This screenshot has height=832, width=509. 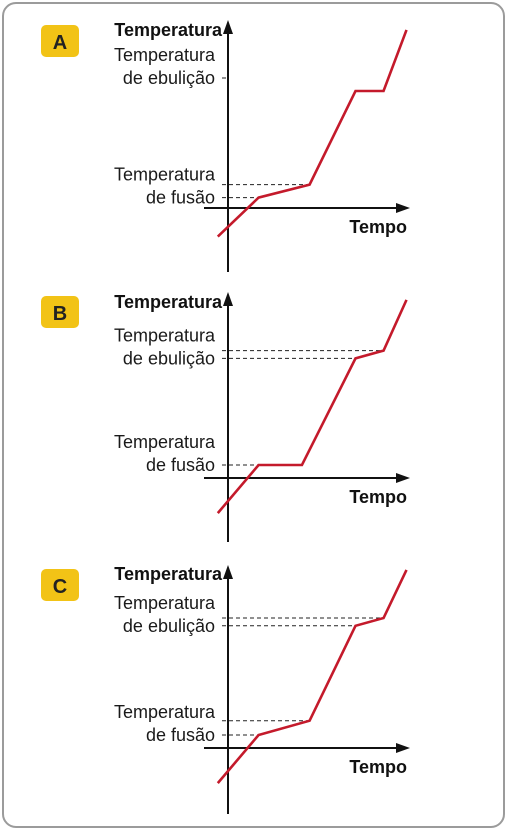 I want to click on panel-badge-label: A, so click(x=60, y=43).